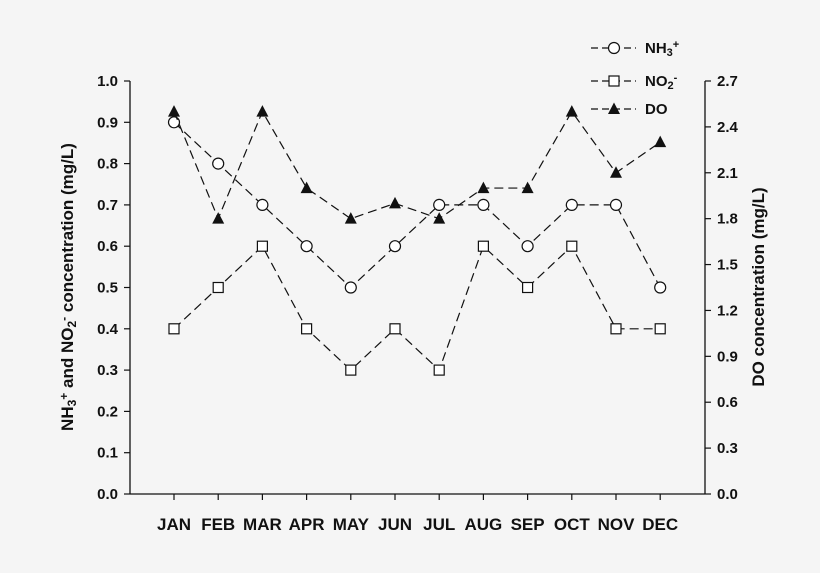  Describe the element at coordinates (727, 494) in the screenshot. I see `right-y-tick-label: 0.0` at that location.